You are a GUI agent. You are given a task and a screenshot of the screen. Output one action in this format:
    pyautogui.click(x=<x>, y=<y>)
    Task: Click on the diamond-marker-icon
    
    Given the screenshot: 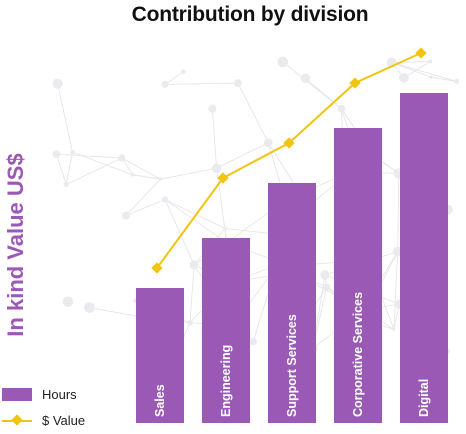 What is the action you would take?
    pyautogui.click(x=17, y=420)
    